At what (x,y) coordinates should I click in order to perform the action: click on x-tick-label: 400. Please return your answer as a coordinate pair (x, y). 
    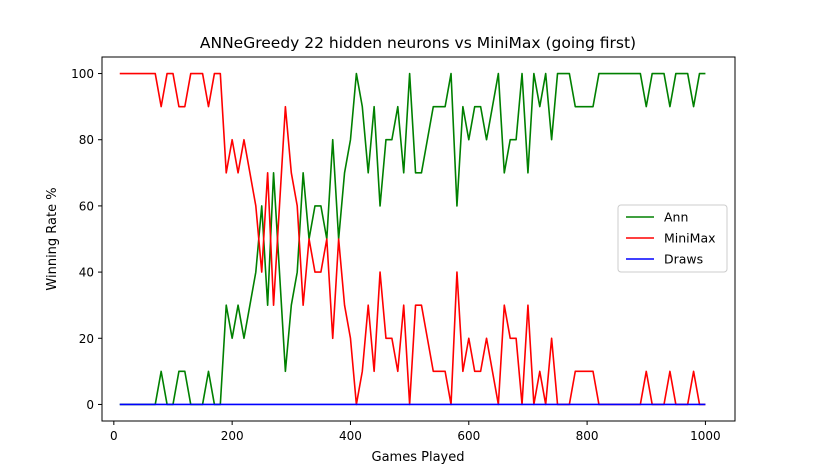
    Looking at the image, I should click on (350, 436).